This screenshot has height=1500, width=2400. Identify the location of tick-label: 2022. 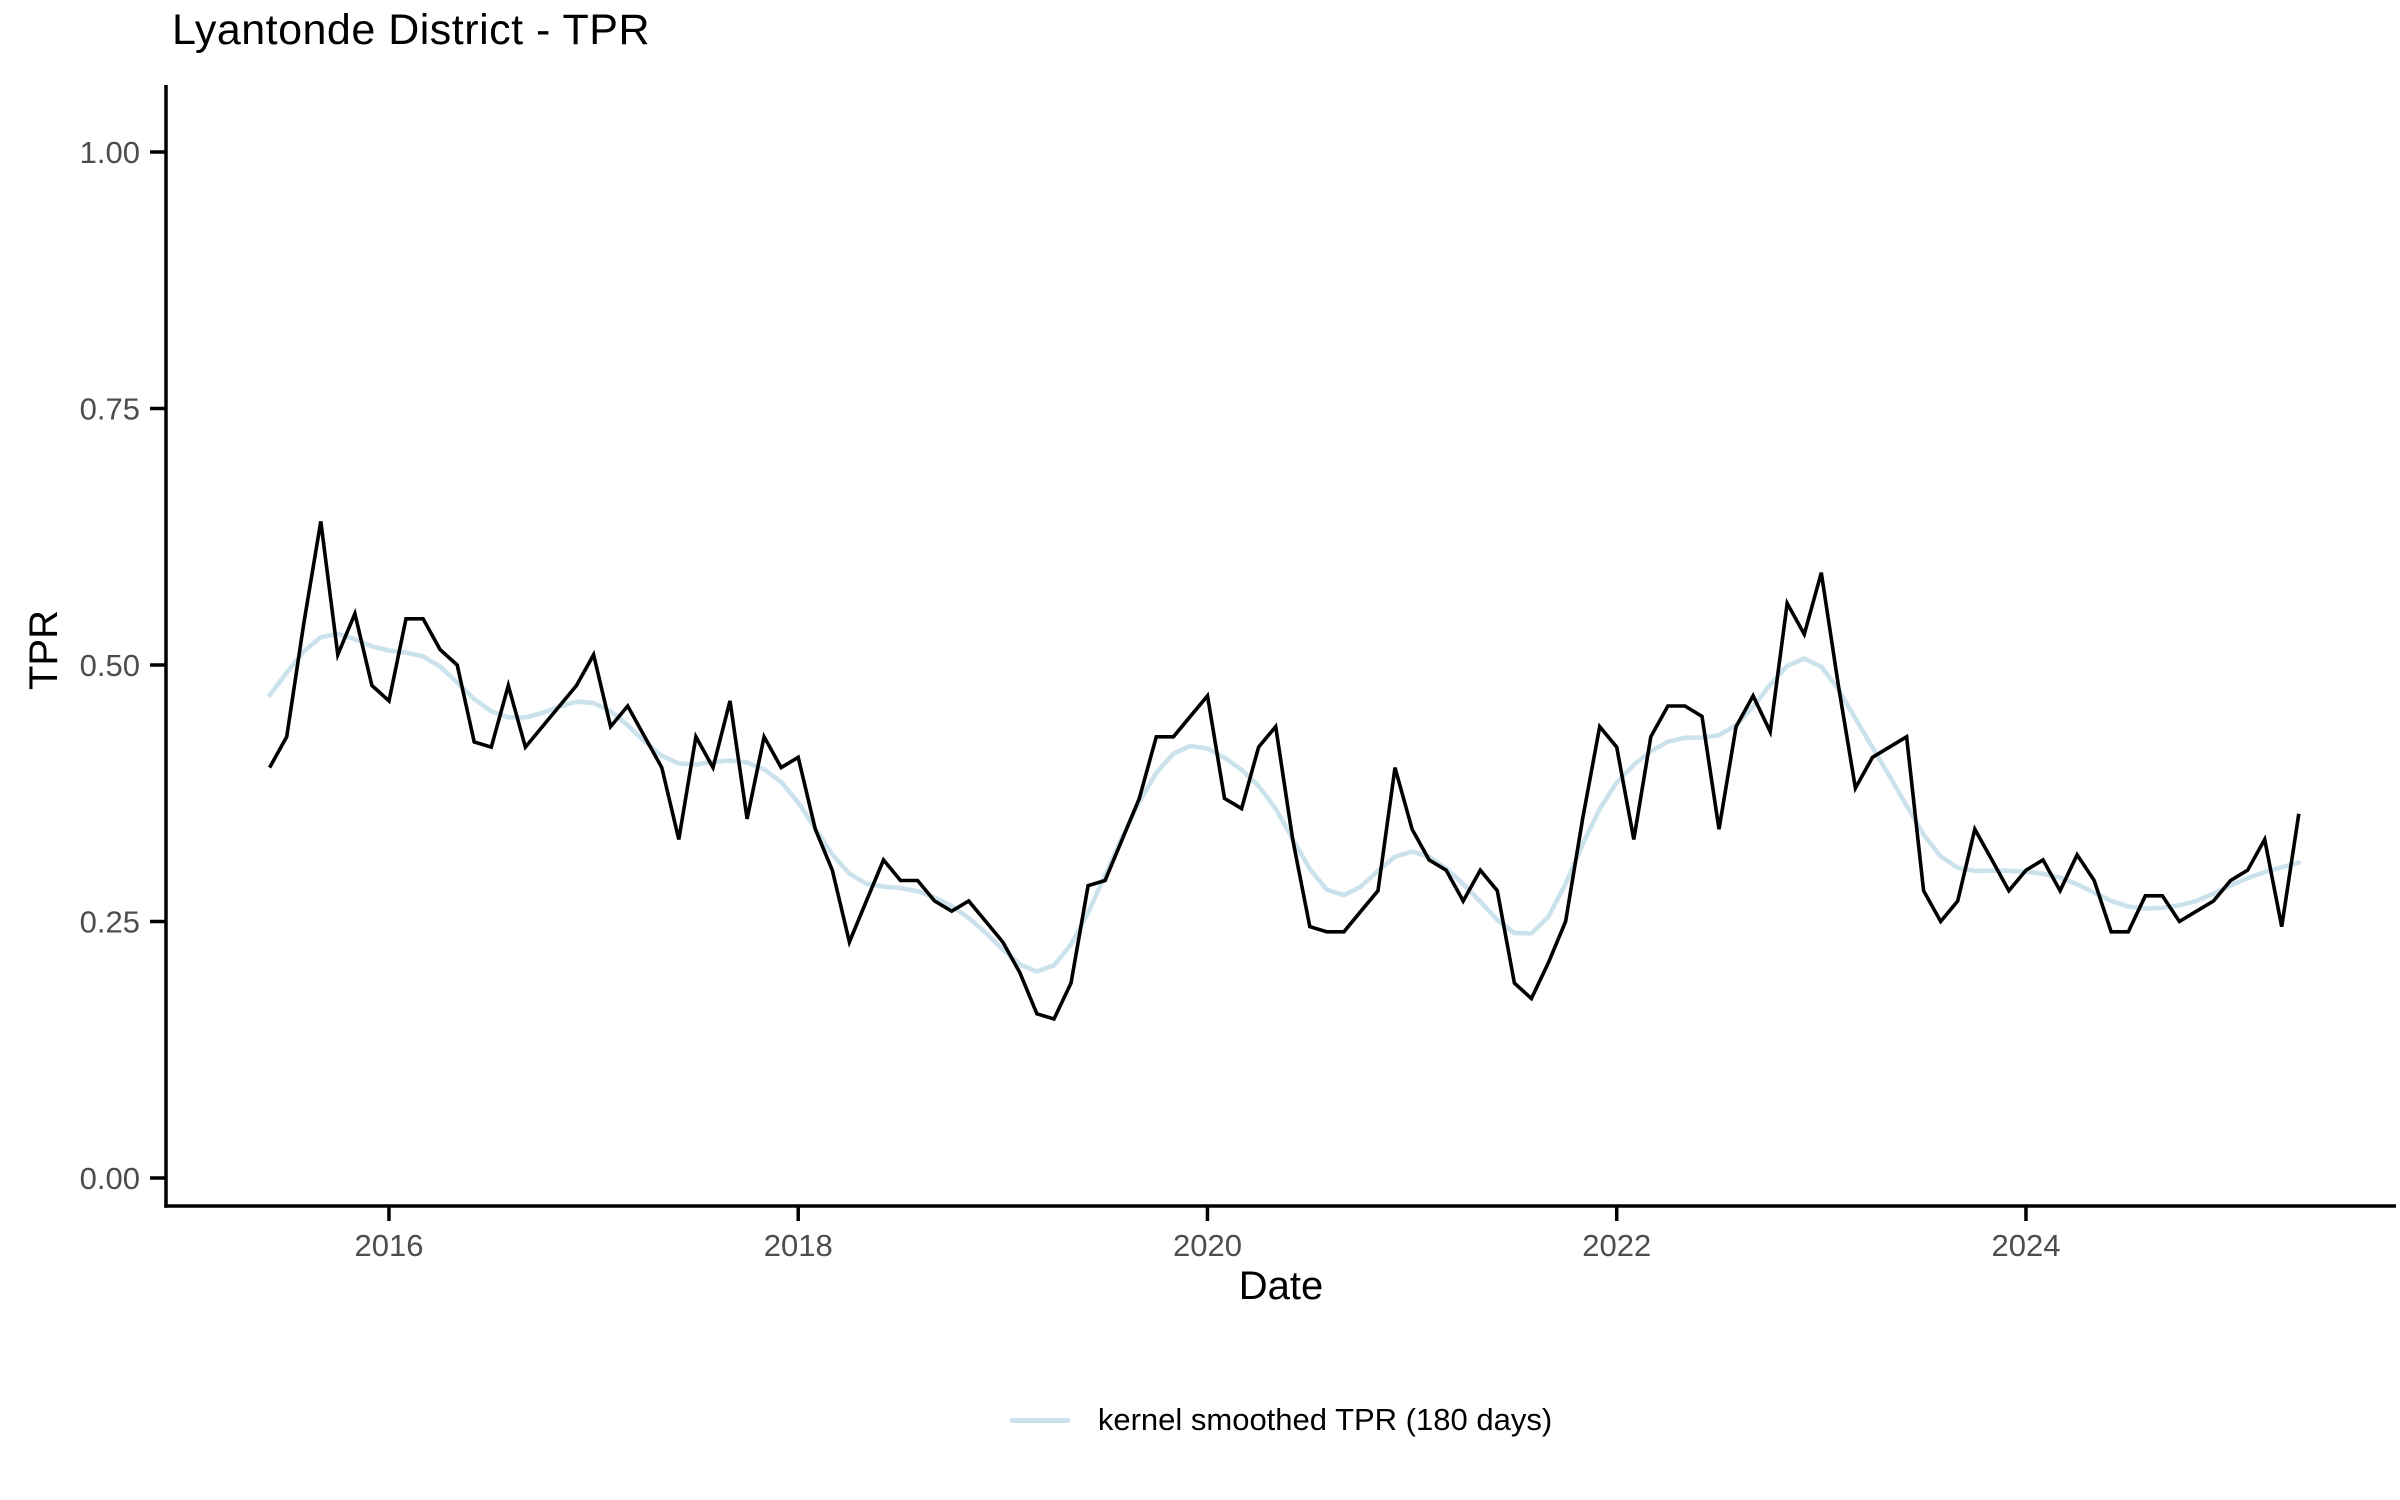
(1616, 1245).